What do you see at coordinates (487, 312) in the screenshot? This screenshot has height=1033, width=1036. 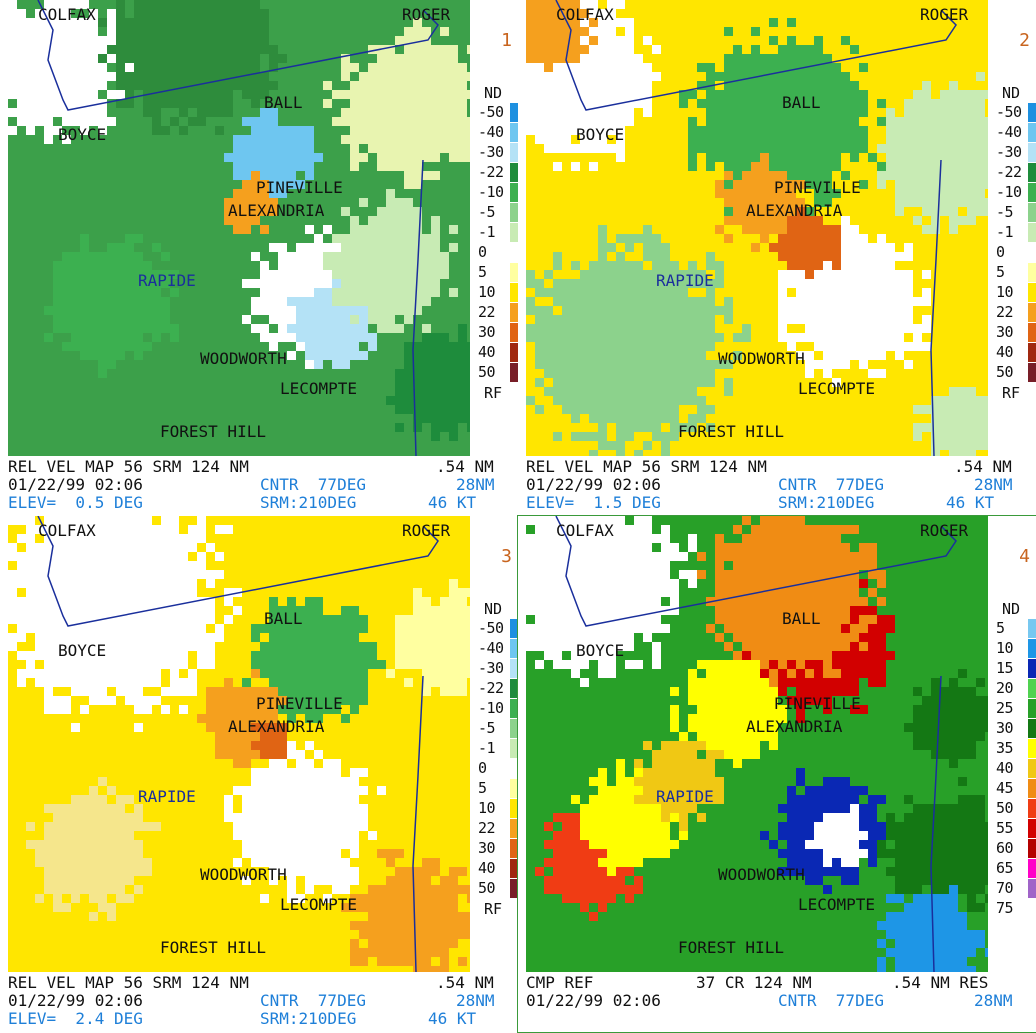 I see `legend-label: 22` at bounding box center [487, 312].